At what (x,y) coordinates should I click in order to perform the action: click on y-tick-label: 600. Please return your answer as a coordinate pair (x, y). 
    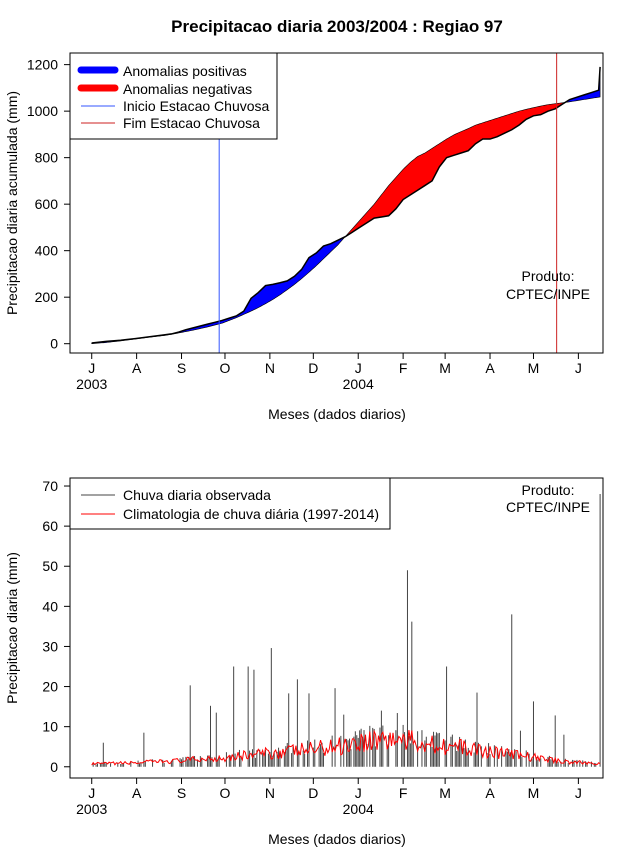
    Looking at the image, I should click on (47, 204).